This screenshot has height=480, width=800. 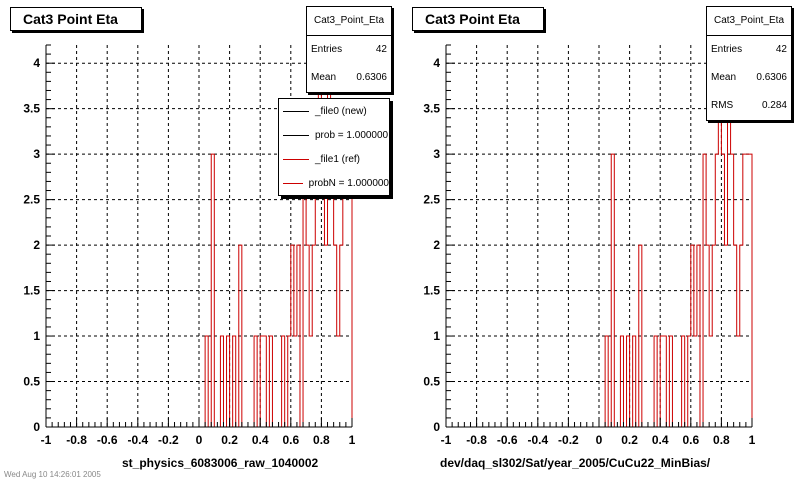 I want to click on right-stats-rms-value: 0.284, so click(x=774, y=105).